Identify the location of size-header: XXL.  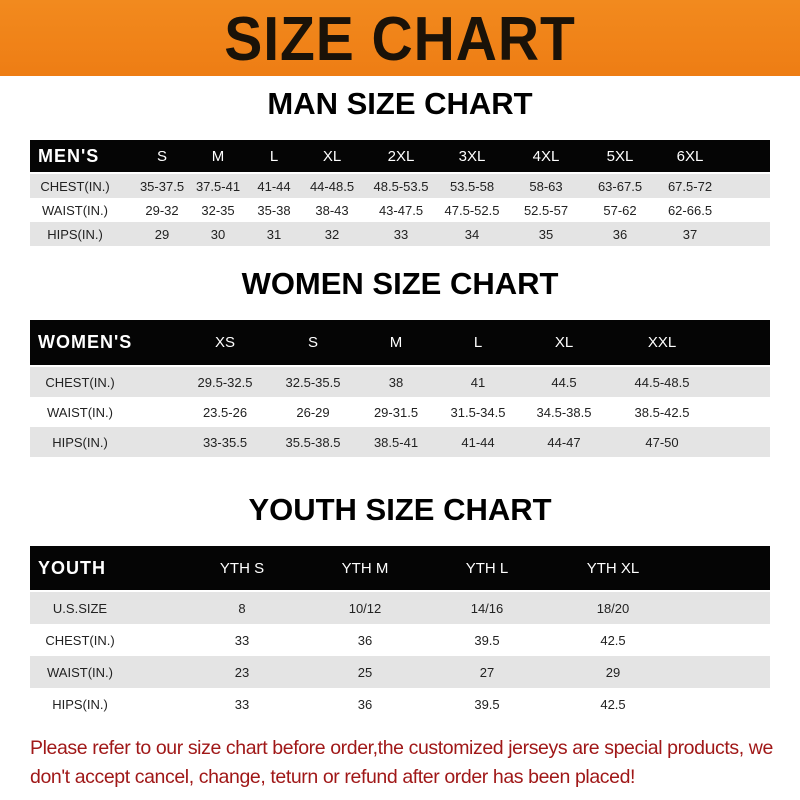
(662, 342).